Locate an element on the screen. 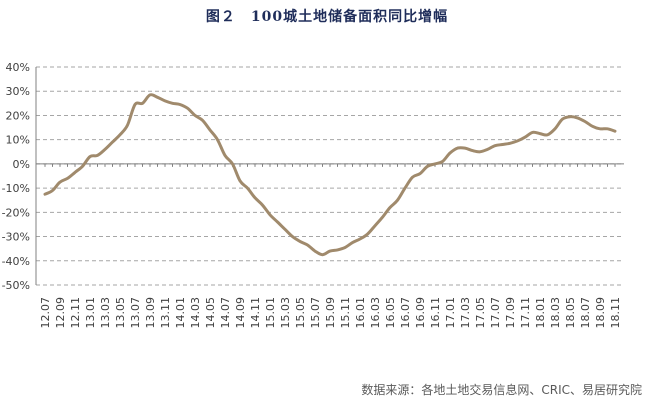 This screenshot has width=654, height=403. x-tick-label: 16.11 is located at coordinates (435, 313).